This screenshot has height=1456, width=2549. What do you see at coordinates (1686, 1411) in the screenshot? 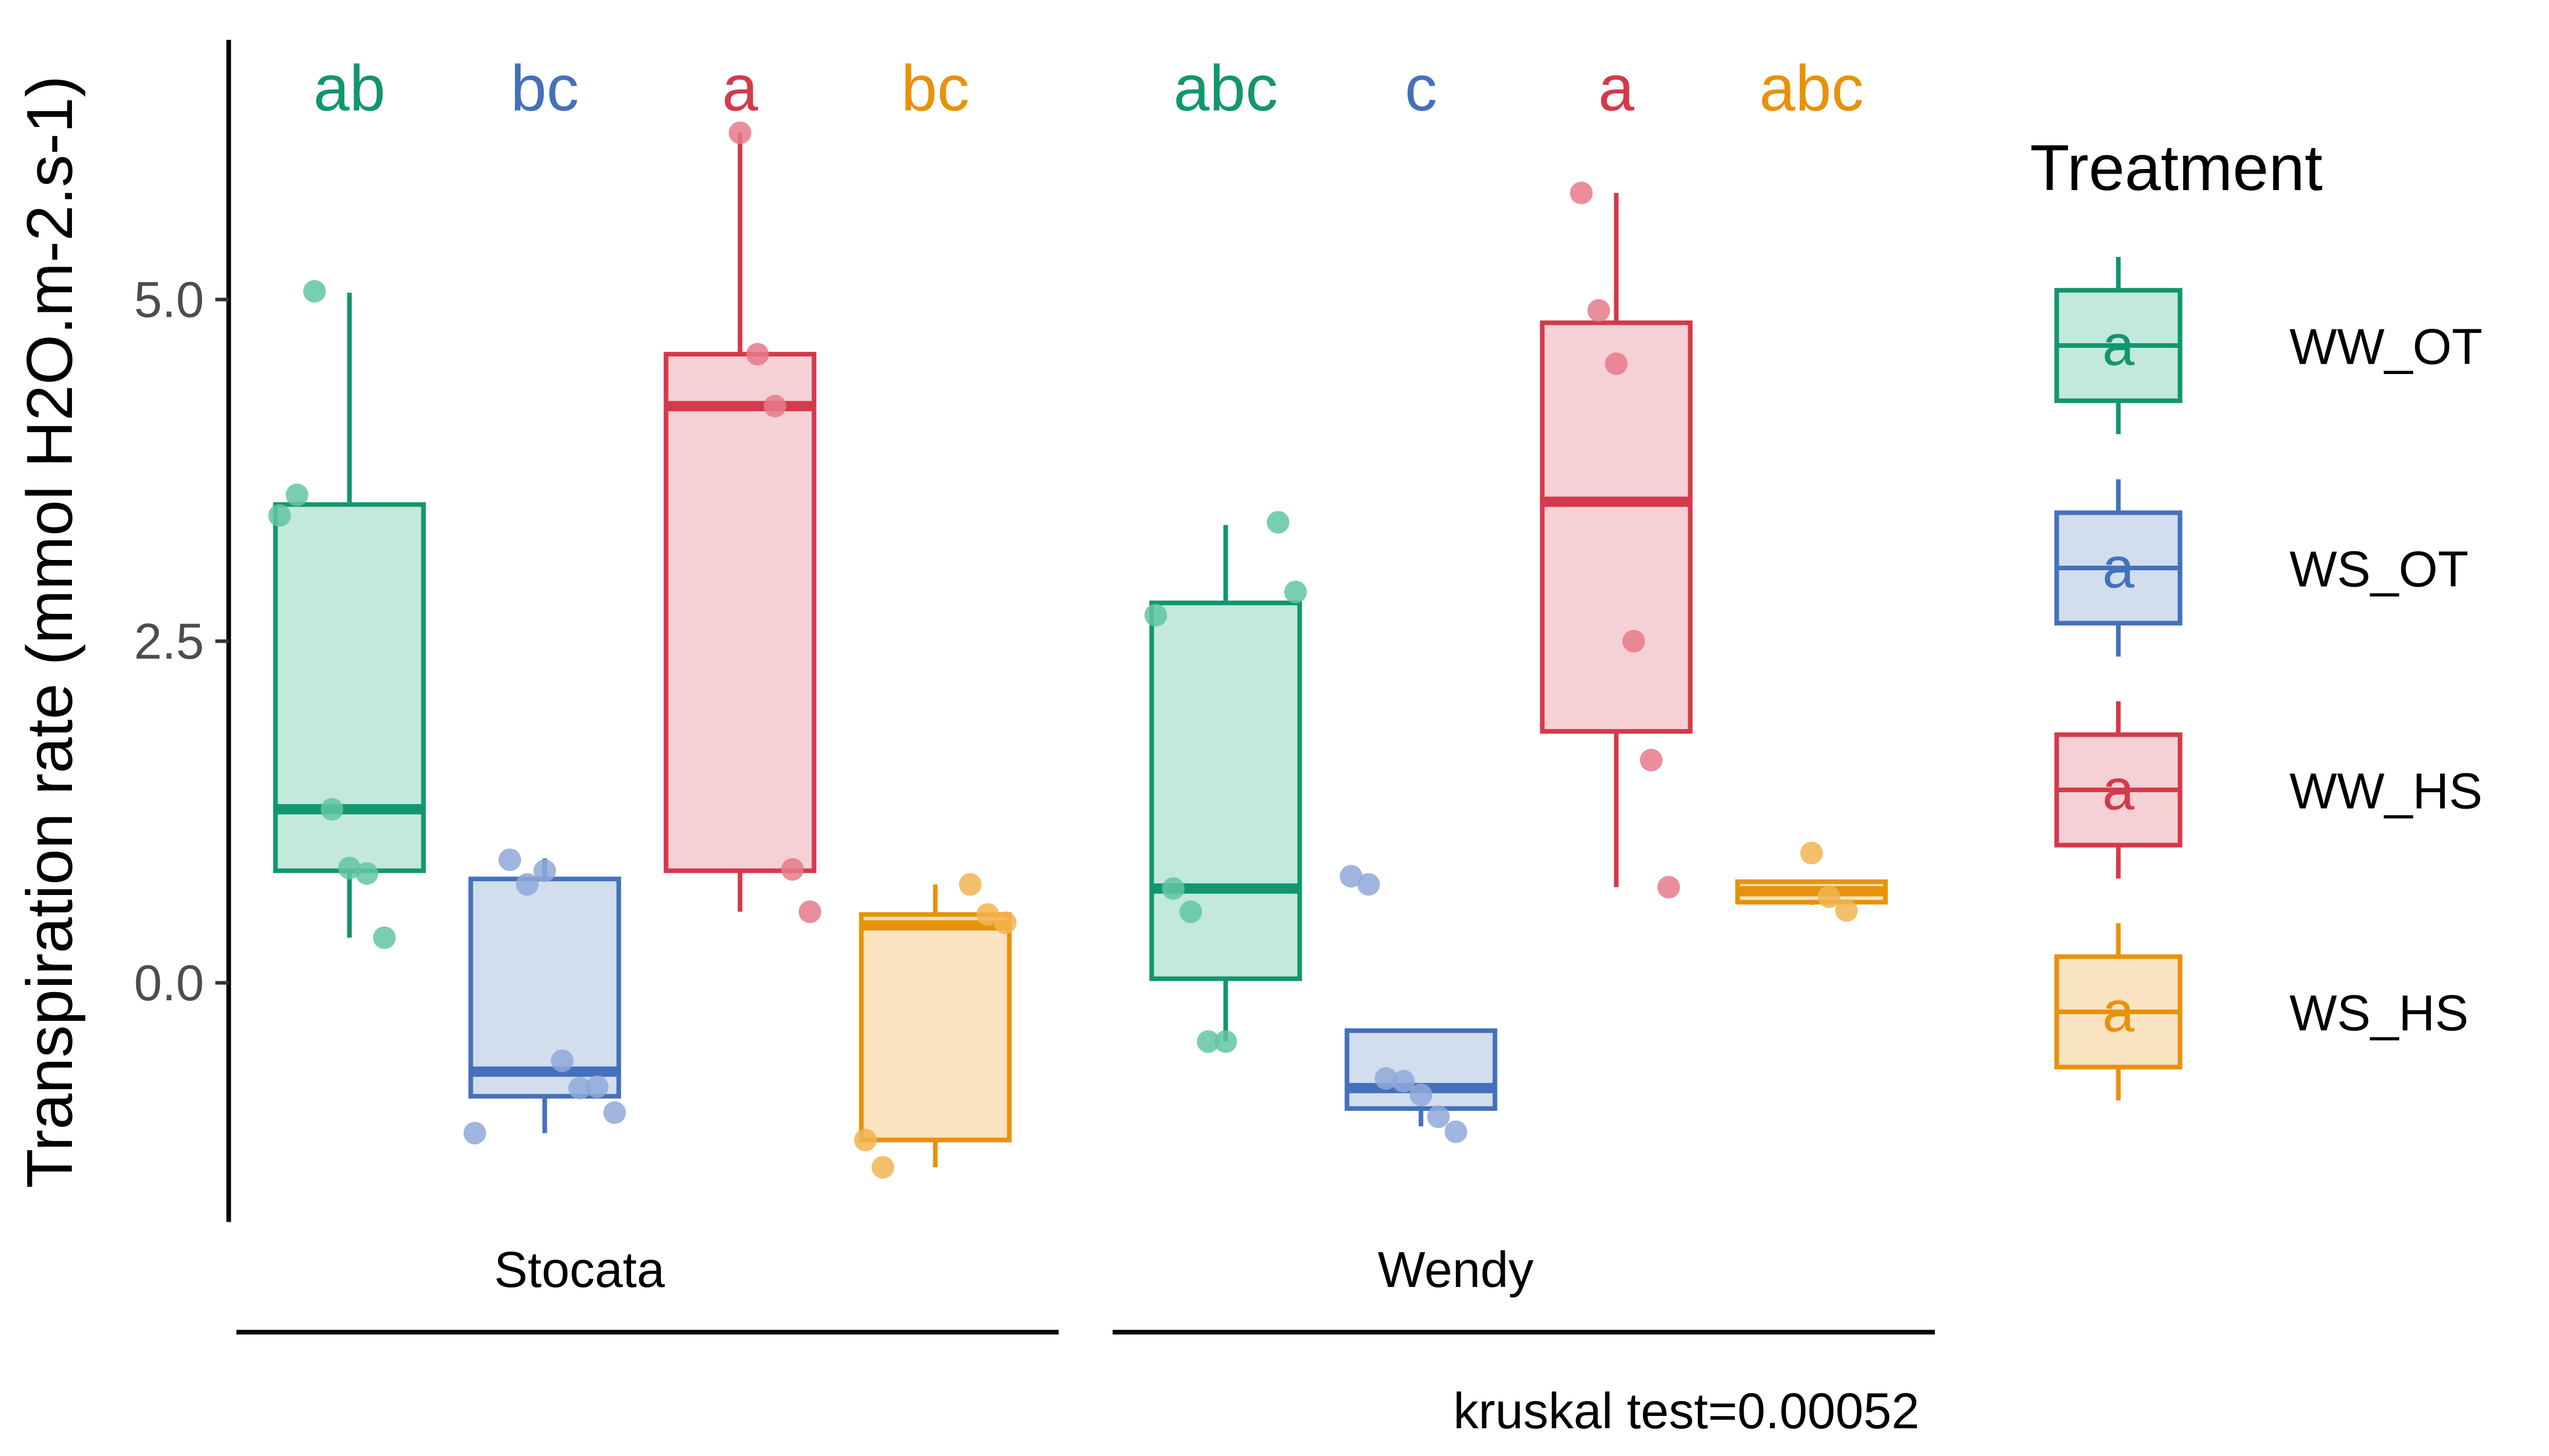
I see `kruskal-test-annotation: kruskal test=0.00052` at bounding box center [1686, 1411].